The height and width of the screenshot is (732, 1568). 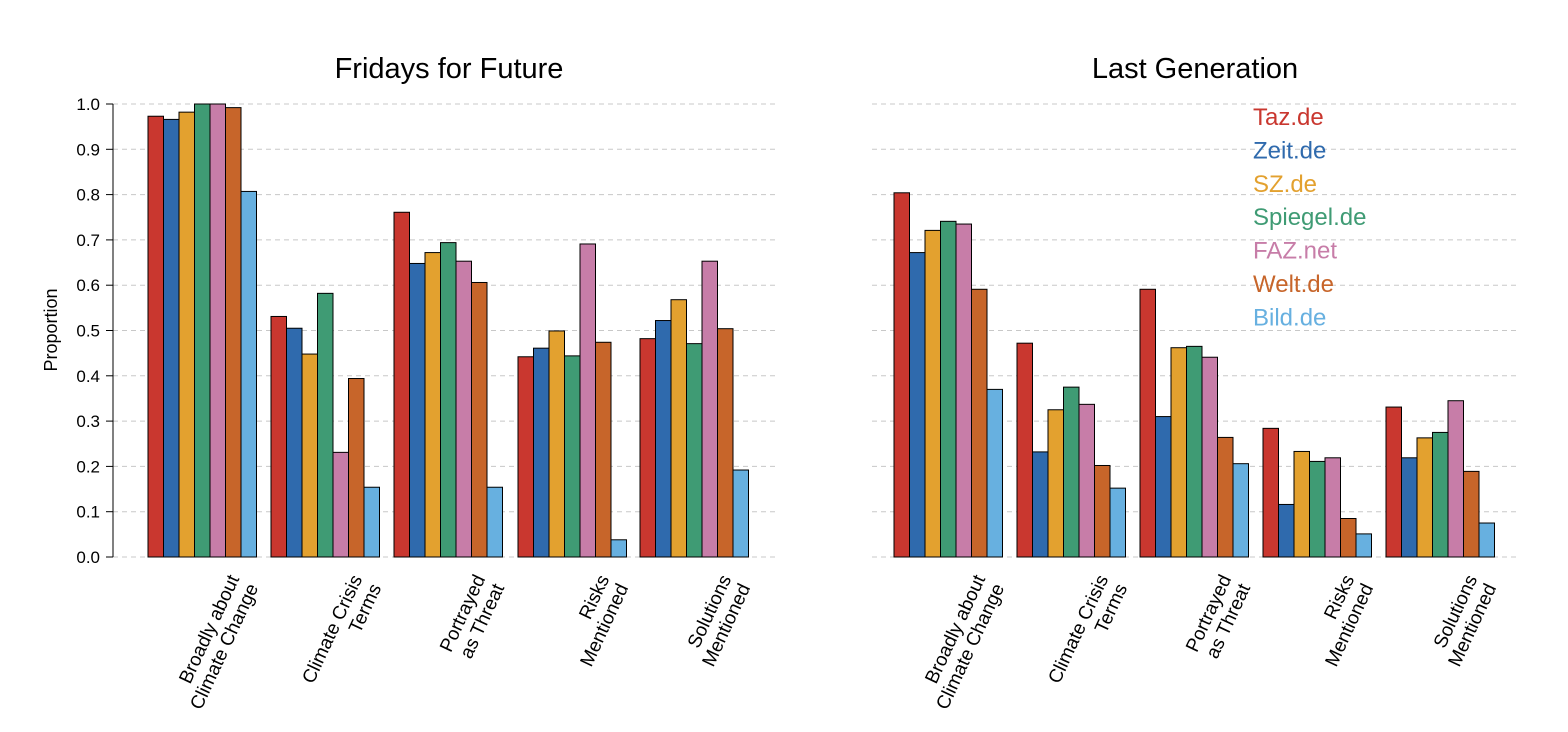 What do you see at coordinates (88, 195) in the screenshot?
I see `y-tick-label: 0.8` at bounding box center [88, 195].